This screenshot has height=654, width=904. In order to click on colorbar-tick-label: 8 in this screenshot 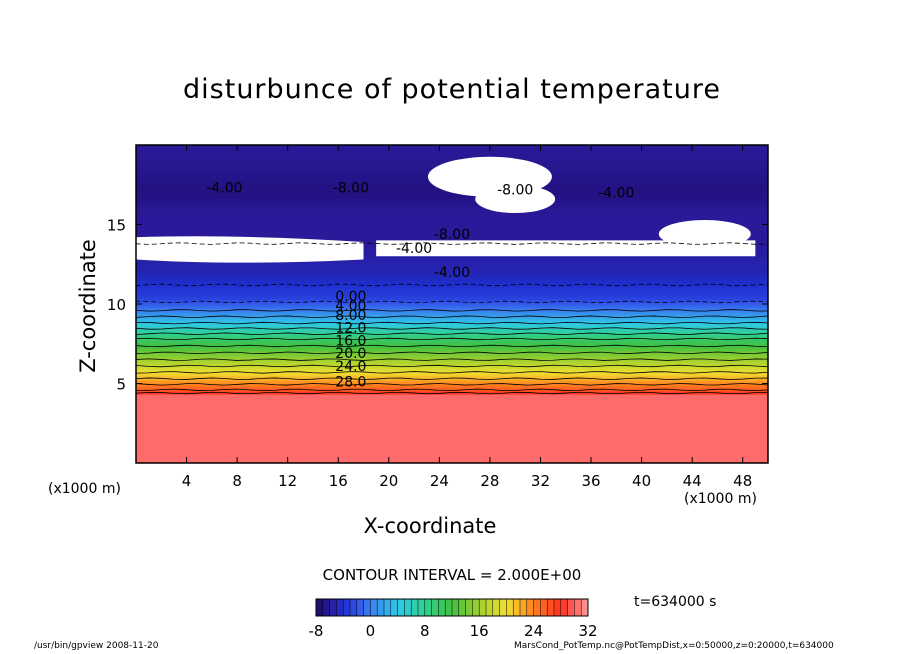, I will do `click(425, 631)`.